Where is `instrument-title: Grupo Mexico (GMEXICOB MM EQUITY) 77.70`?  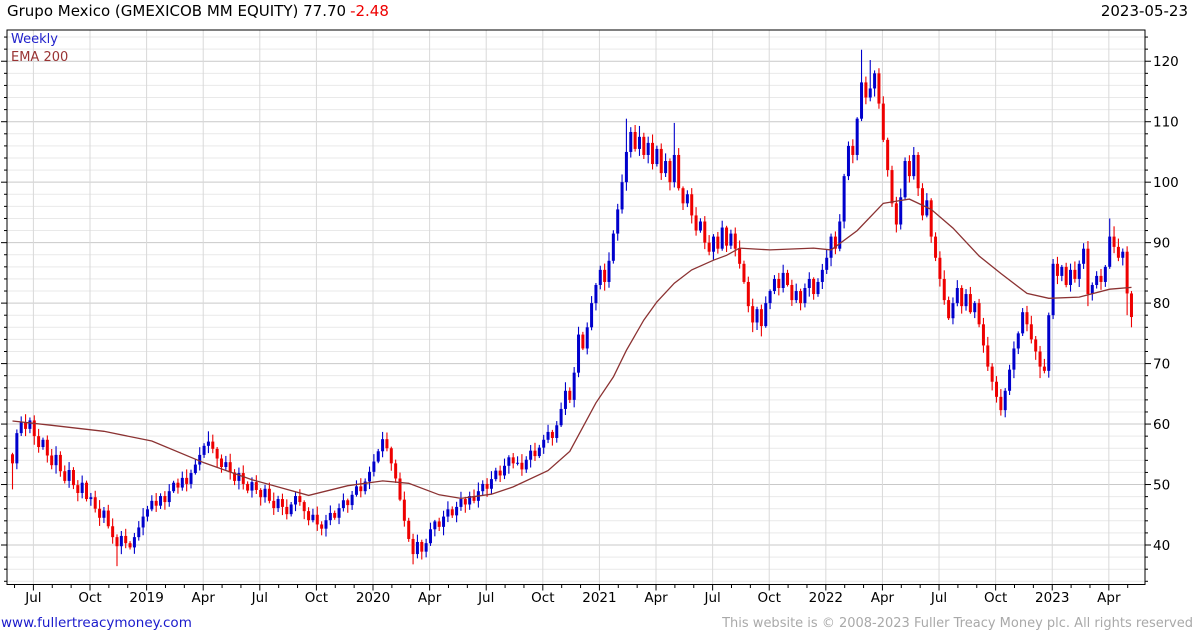
instrument-title: Grupo Mexico (GMEXICOB MM EQUITY) 77.70 is located at coordinates (177, 11).